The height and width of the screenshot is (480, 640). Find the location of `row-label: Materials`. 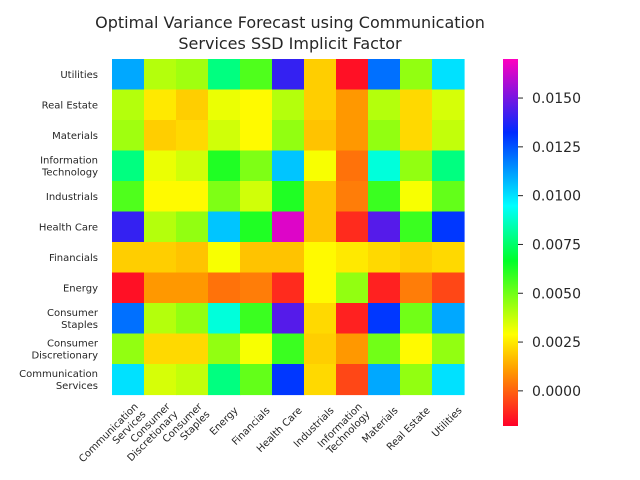

row-label: Materials is located at coordinates (75, 136).